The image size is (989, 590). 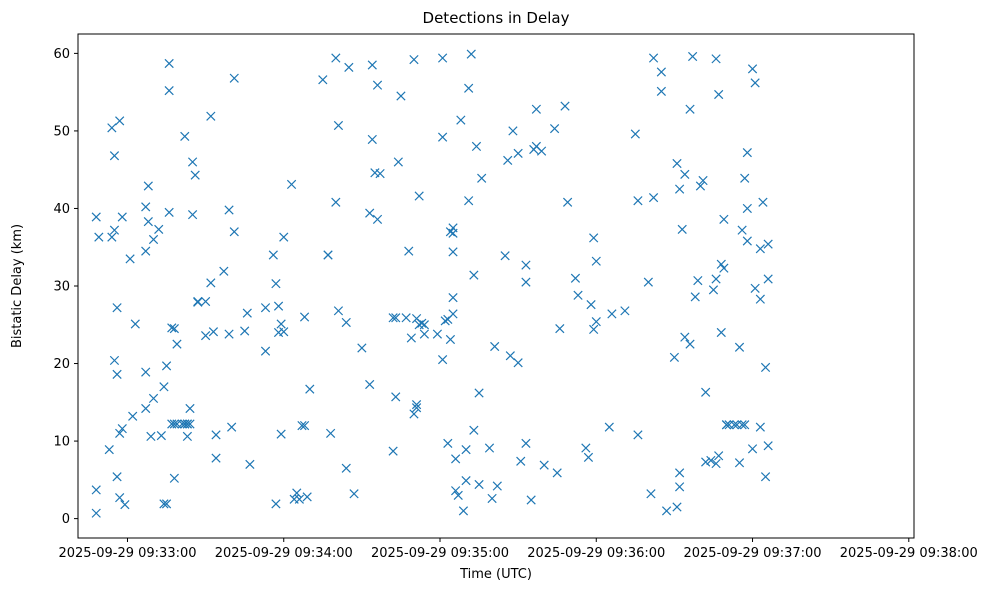 What do you see at coordinates (65, 287) in the screenshot?
I see `y-axis-ticks: 0 10 20 30 40 50 60` at bounding box center [65, 287].